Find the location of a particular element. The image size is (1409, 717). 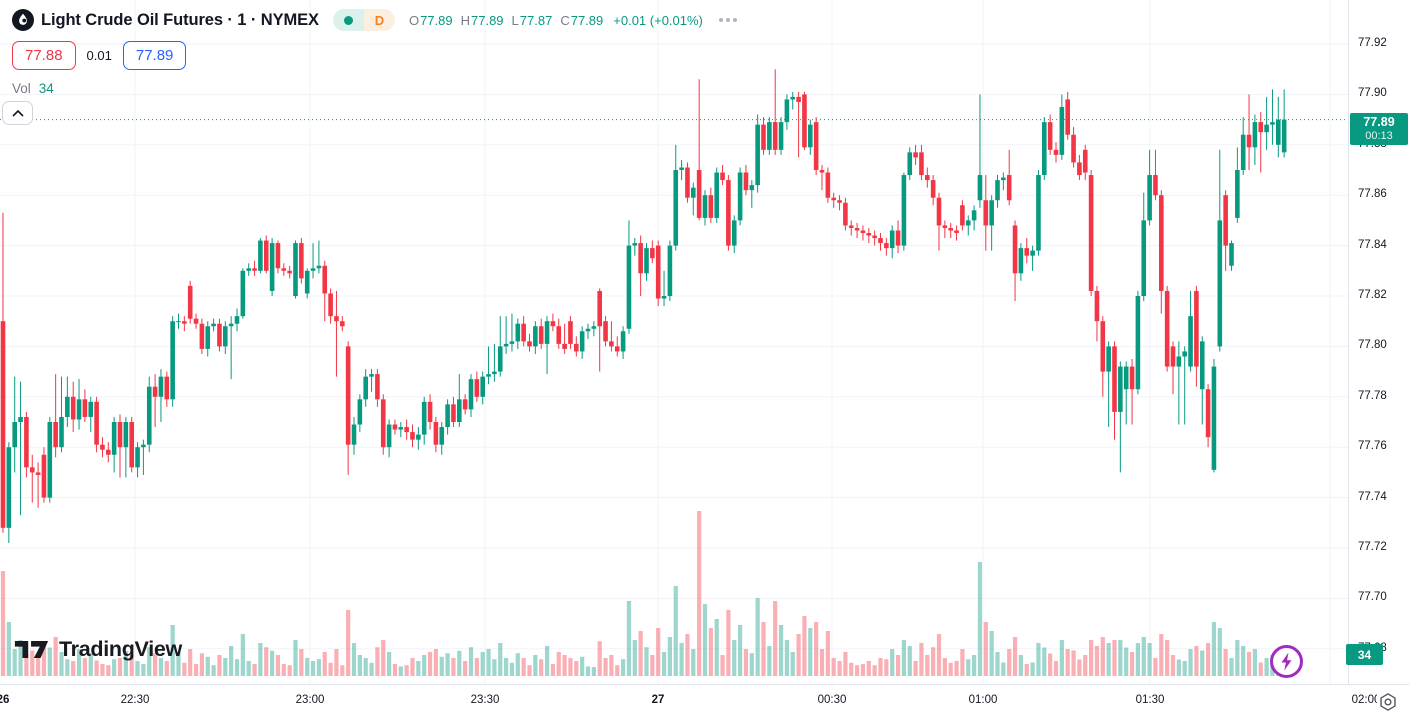

time-axis: 26 22:30 23:00 23:30 27 00:30 01:00 01:30 02:00 is located at coordinates (704, 700).